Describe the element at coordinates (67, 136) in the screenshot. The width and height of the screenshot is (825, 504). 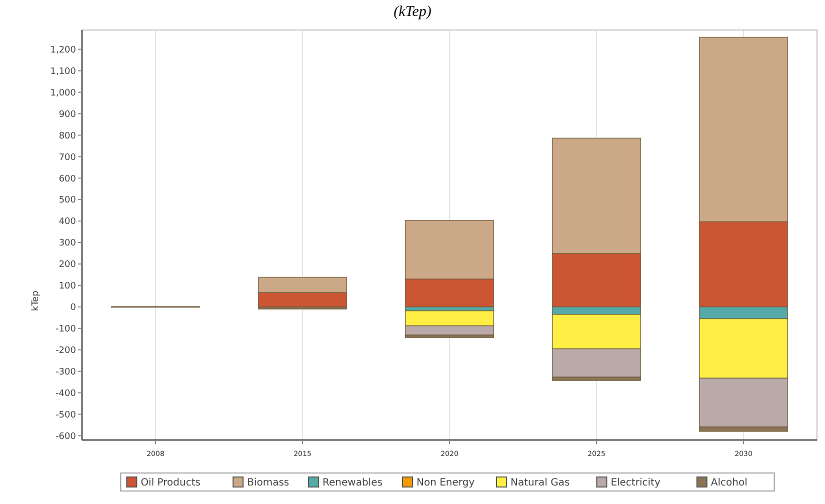
I see `y-tick-label: 800` at that location.